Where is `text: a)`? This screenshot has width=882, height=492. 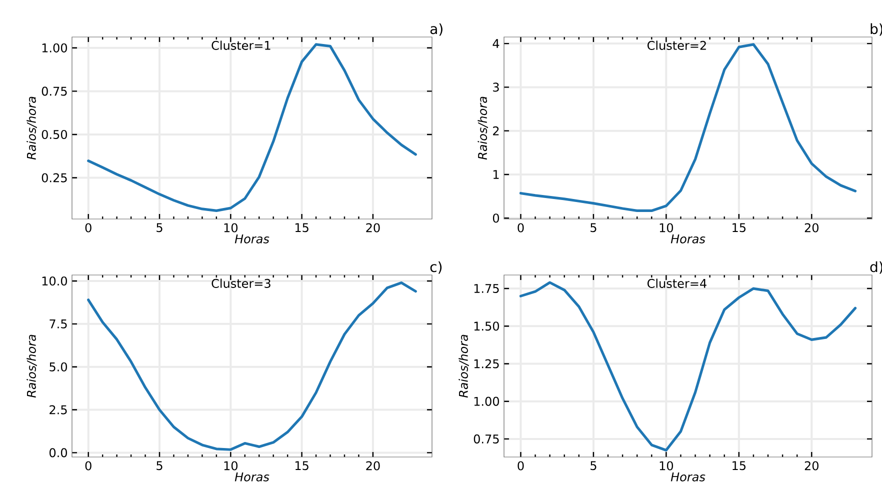 text: a) is located at coordinates (436, 29).